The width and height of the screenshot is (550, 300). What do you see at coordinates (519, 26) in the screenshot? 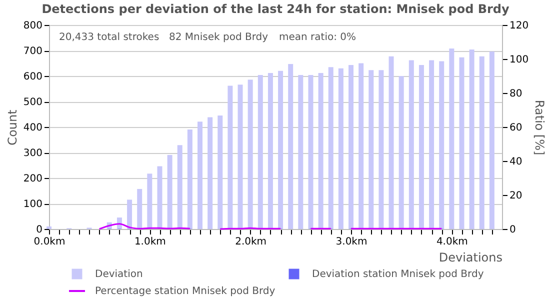
I see `y2-tick-label: 120` at bounding box center [519, 26].